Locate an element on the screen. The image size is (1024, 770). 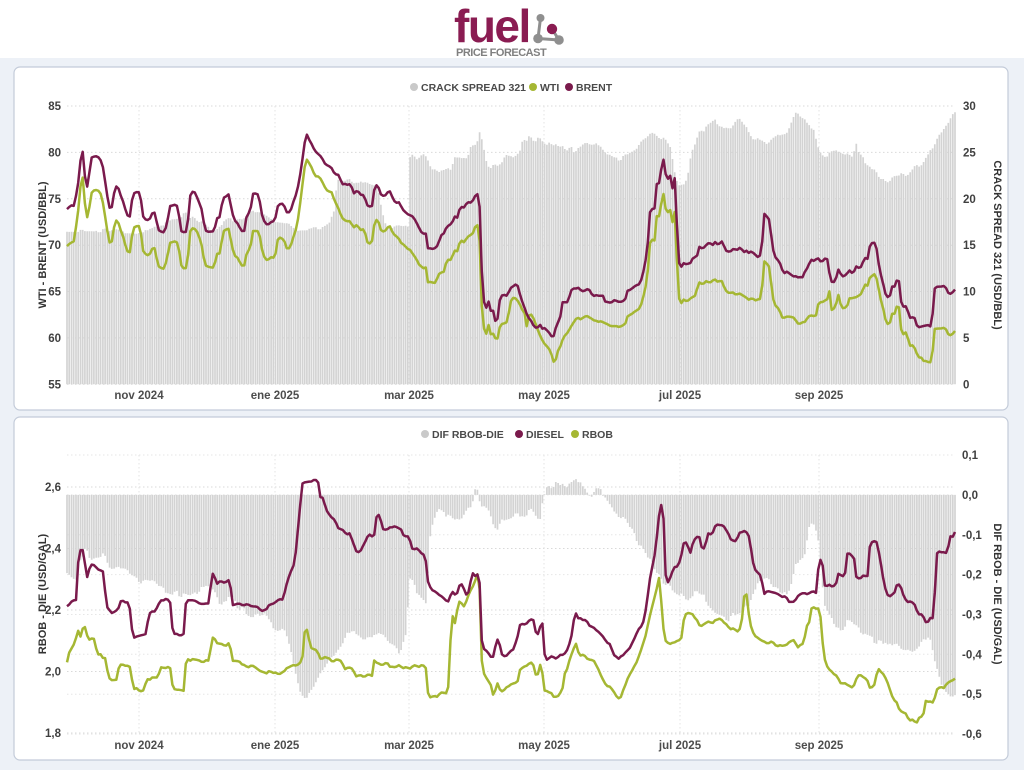
svg-text: -0,6 is located at coordinates (972, 735).